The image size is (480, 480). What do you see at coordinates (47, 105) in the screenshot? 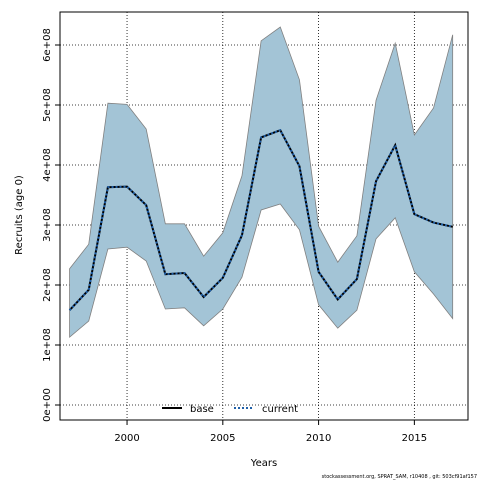
I see `y-tick-label-5: 5e+08` at bounding box center [47, 105].